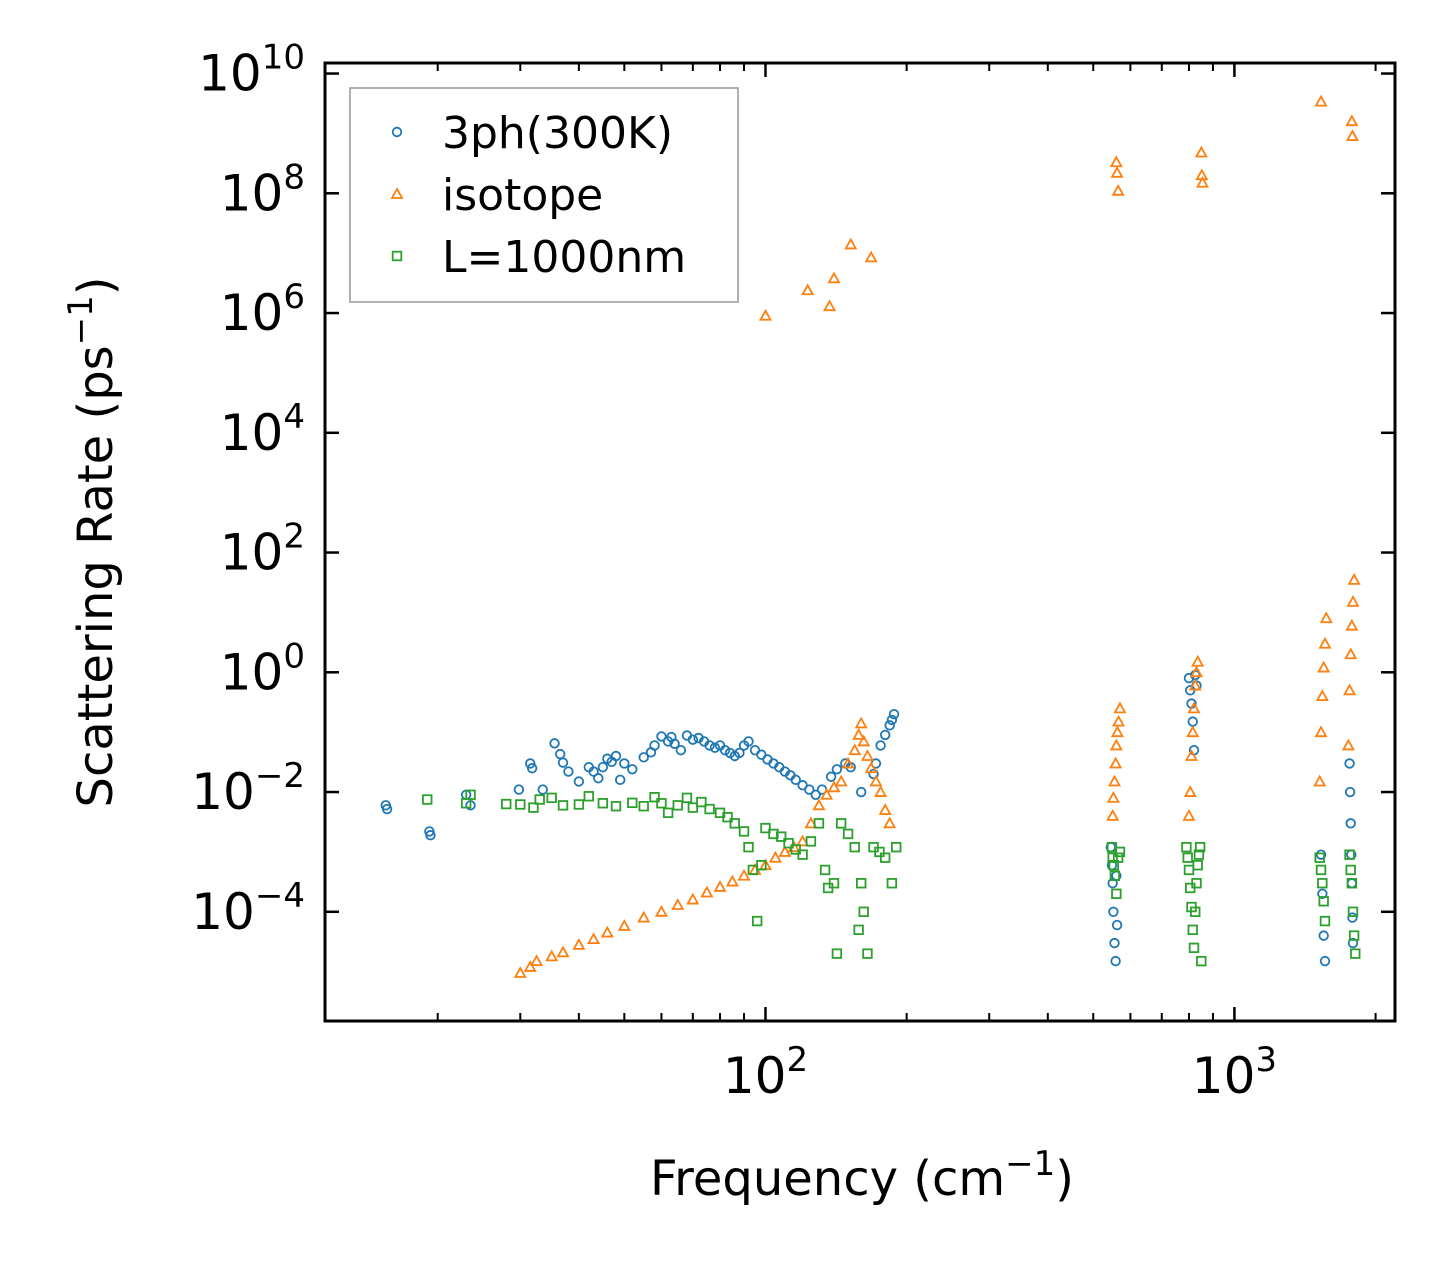  Describe the element at coordinates (262, 429) in the screenshot. I see `y-tick-label: 10⁴` at that location.